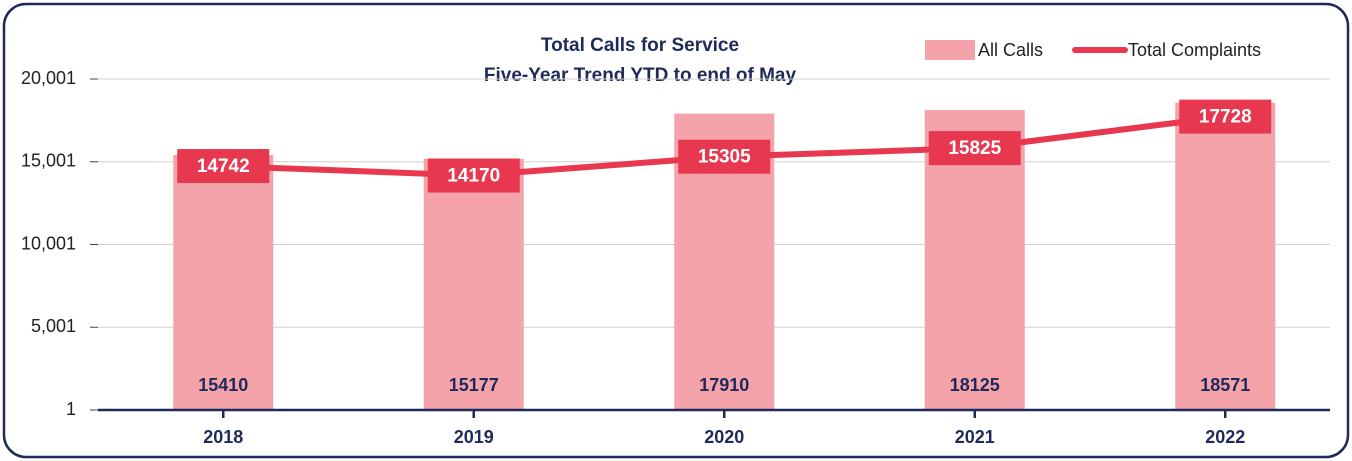  Describe the element at coordinates (48, 161) in the screenshot. I see `y-tick-label: 15,001` at that location.